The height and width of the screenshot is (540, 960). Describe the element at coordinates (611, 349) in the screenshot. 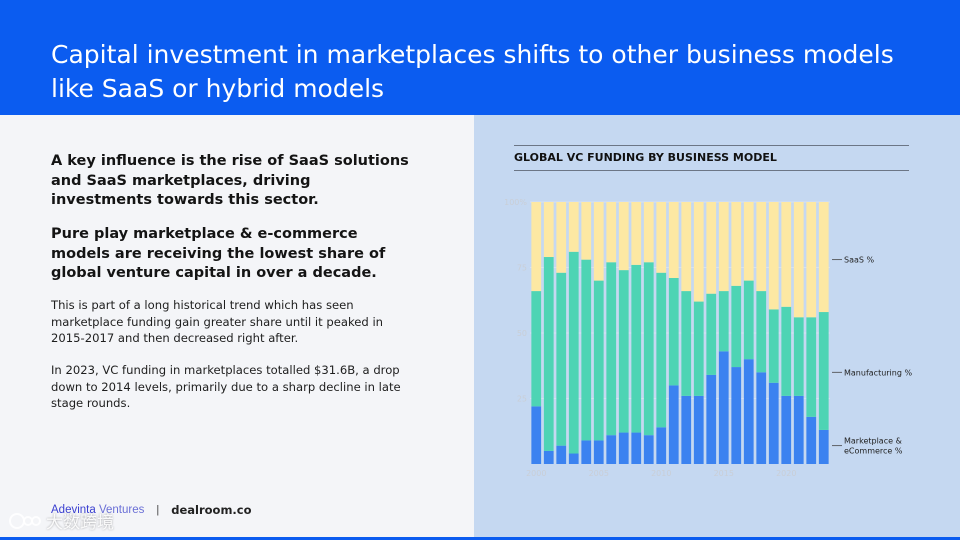

I see `bar-manufacturing-2006` at that location.